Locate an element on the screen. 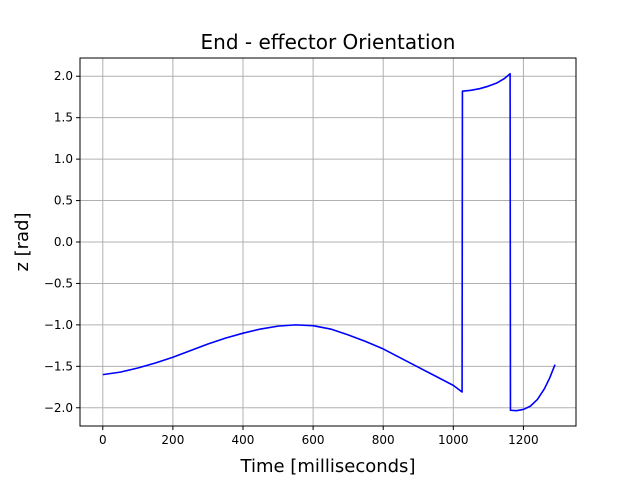 The image size is (640, 480). y-tick-label: 0.0 is located at coordinates (63, 242).